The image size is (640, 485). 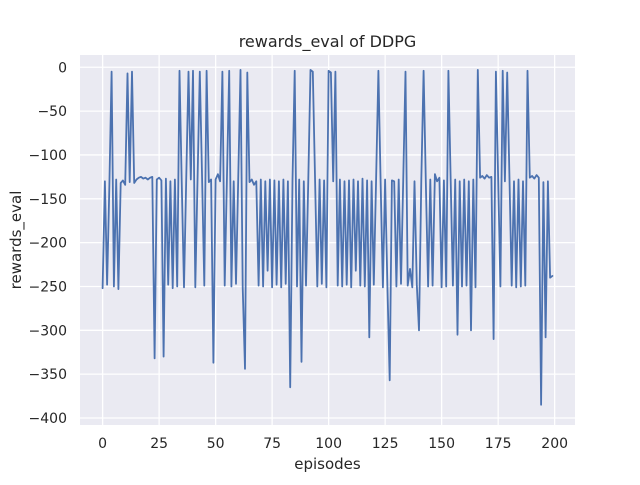 What do you see at coordinates (328, 444) in the screenshot?
I see `x-tick-label: 100` at bounding box center [328, 444].